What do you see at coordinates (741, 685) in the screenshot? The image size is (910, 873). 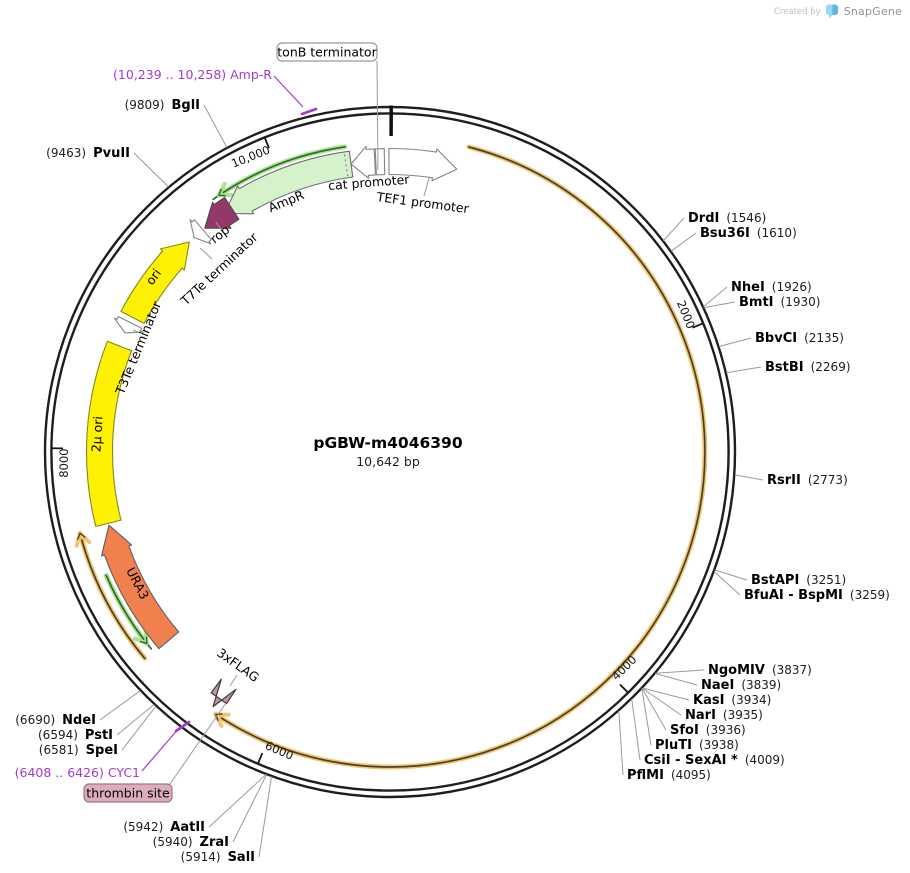 I see `enzyme-label-NaeI: NaeI (3839)` at bounding box center [741, 685].